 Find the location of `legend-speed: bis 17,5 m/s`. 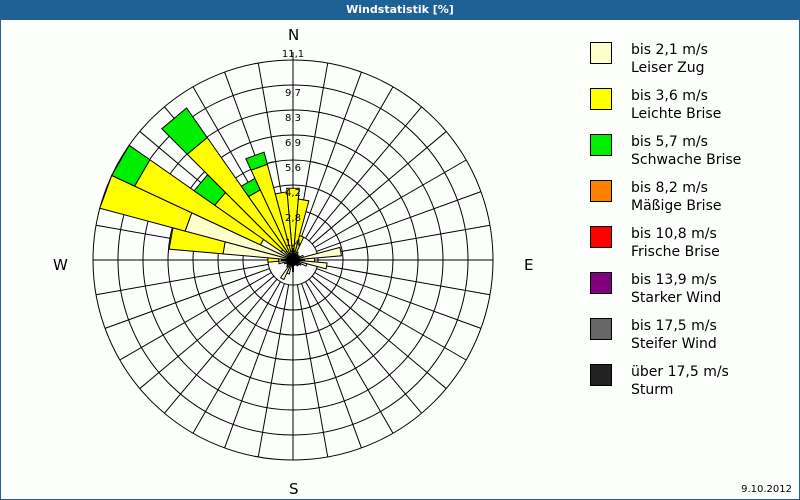

legend-speed: bis 17,5 m/s is located at coordinates (674, 326).